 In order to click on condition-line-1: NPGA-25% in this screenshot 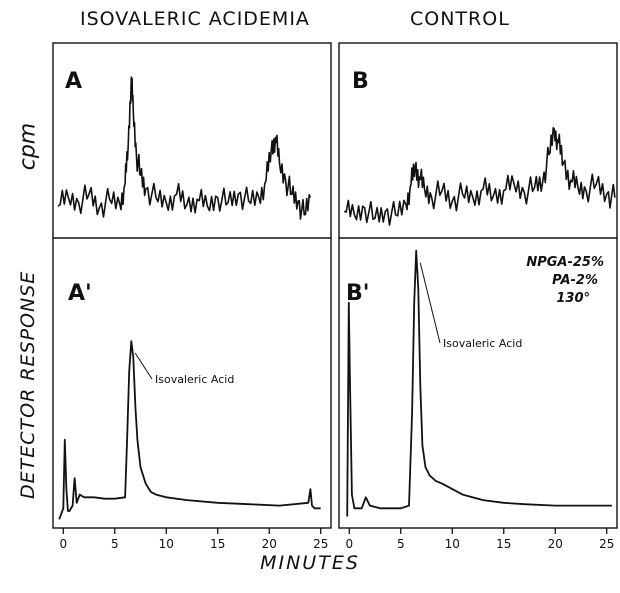, I will do `click(565, 262)`.